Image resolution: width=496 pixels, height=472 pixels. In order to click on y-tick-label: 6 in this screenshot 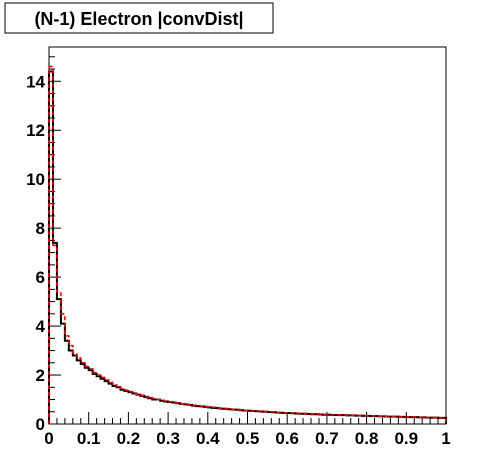, I will do `click(40, 277)`.